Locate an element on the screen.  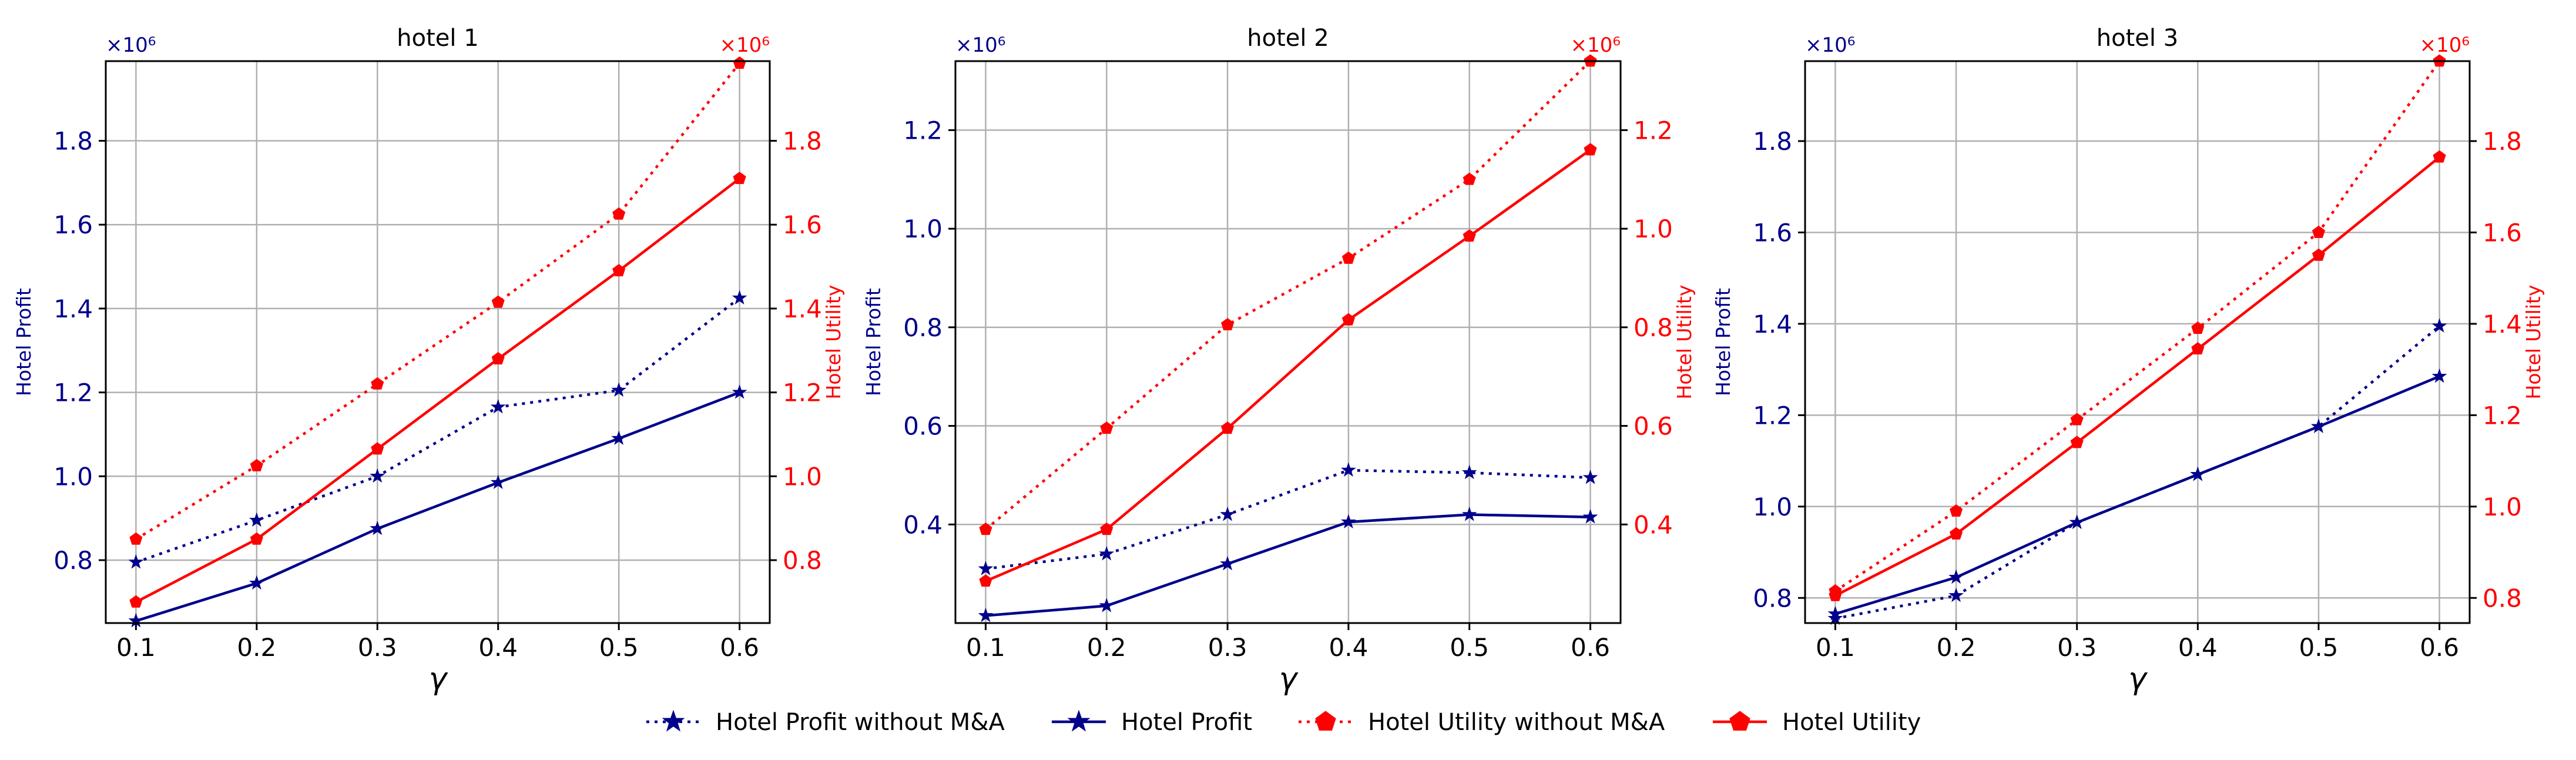
legend-item: Hotel Profit is located at coordinates (1152, 723).